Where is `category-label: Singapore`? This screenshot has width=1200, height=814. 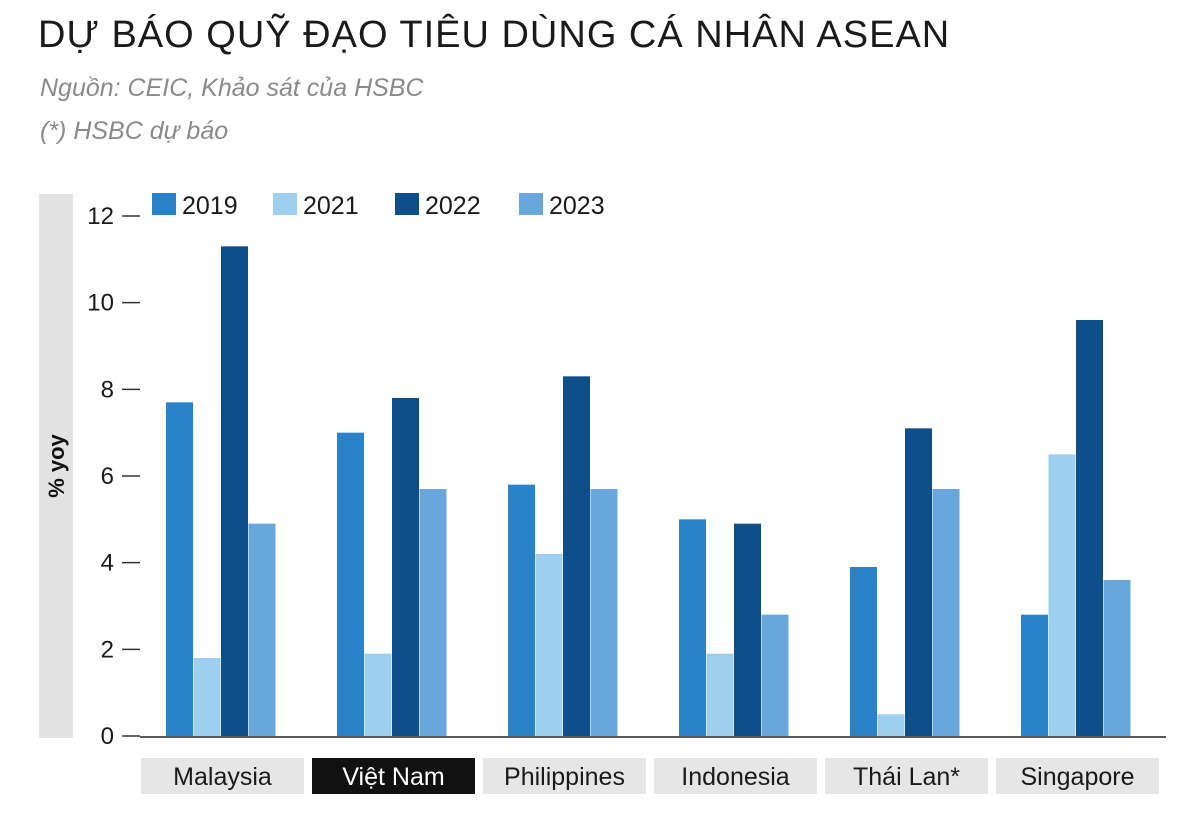
category-label: Singapore is located at coordinates (1078, 777).